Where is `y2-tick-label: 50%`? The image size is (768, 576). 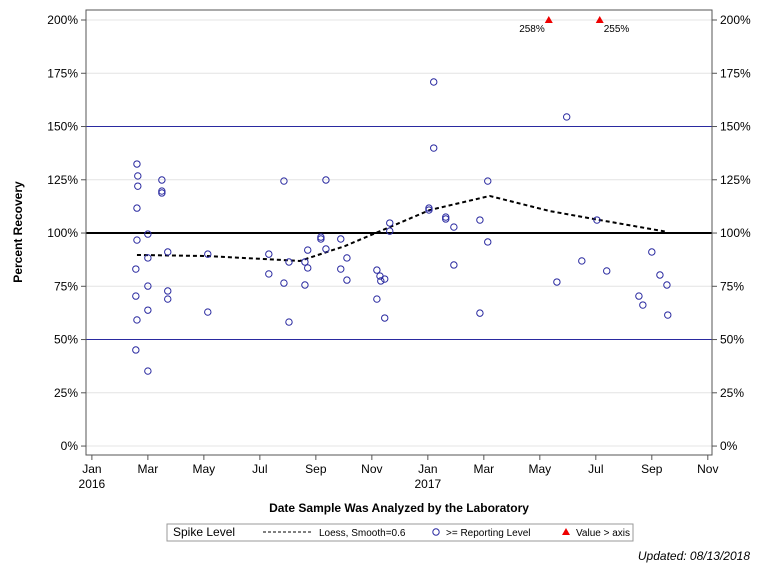 y2-tick-label: 50% is located at coordinates (732, 340).